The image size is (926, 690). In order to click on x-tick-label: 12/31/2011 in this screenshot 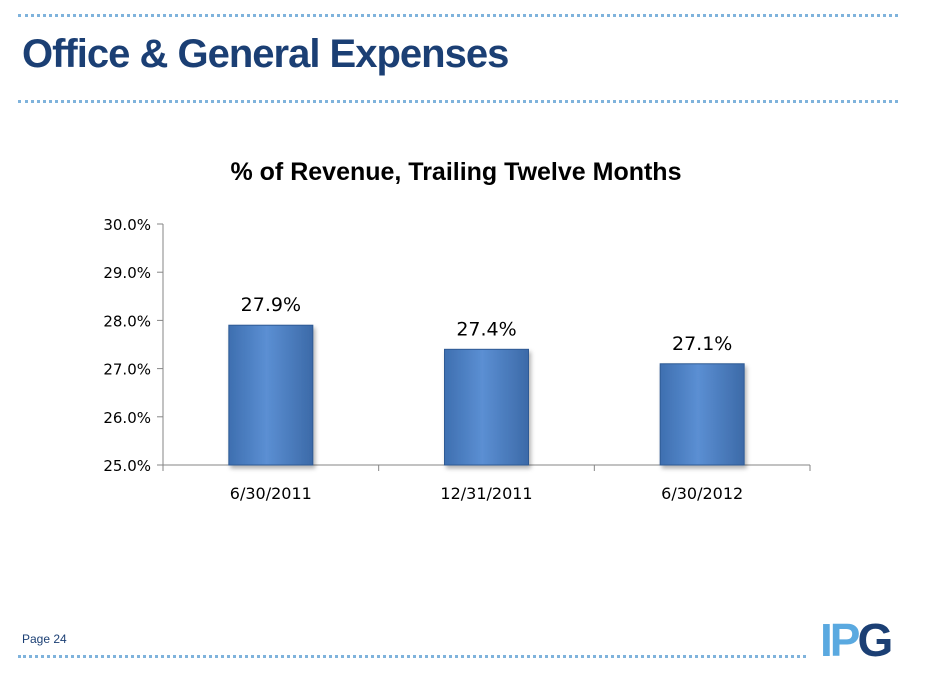, I will do `click(486, 493)`.